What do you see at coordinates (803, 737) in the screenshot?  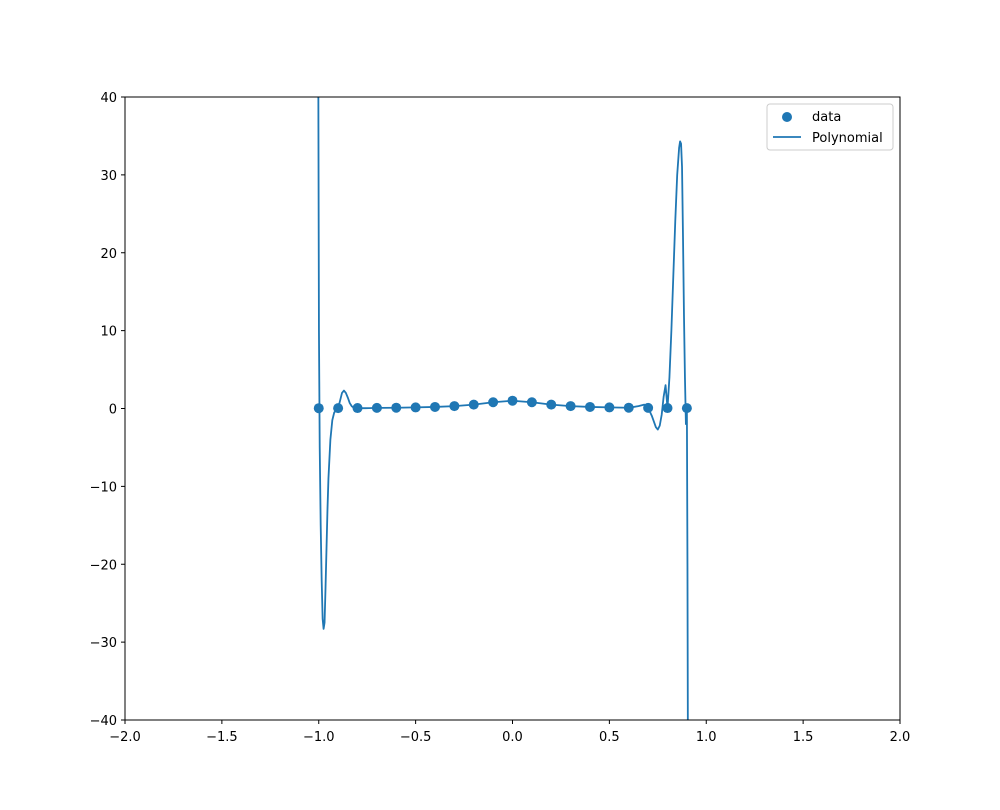 I see `x-tick-label: 1.5` at bounding box center [803, 737].